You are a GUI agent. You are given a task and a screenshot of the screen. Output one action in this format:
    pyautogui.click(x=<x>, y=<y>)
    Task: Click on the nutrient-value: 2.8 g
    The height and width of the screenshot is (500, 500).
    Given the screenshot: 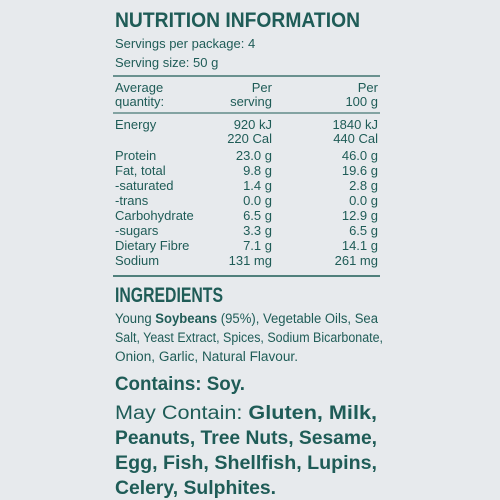 What is the action you would take?
    pyautogui.click(x=363, y=185)
    